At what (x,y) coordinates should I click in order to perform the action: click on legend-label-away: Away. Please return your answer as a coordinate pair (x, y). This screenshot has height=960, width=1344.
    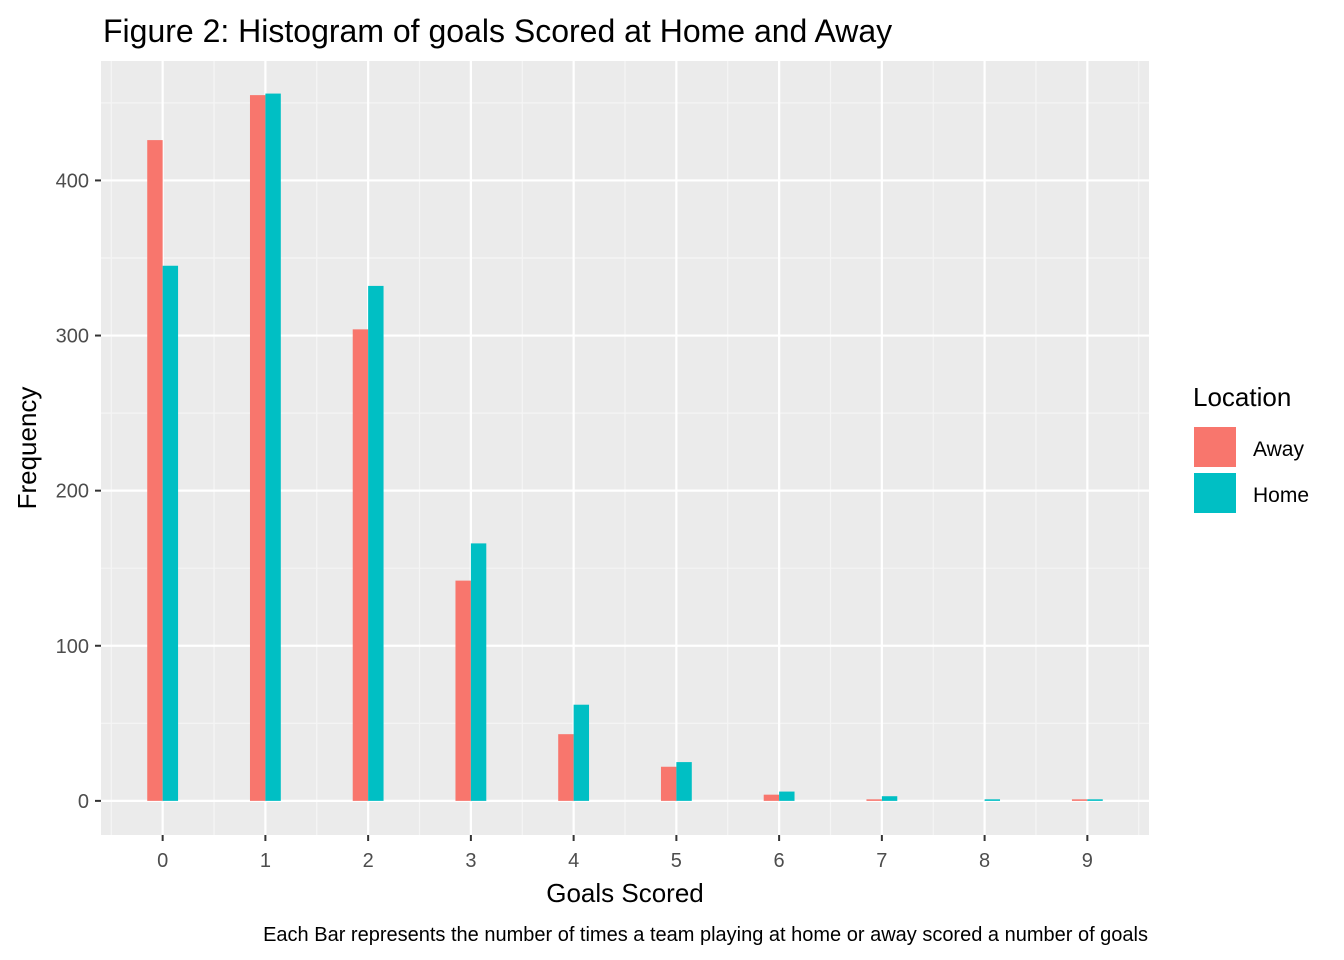
    Looking at the image, I should click on (1278, 449).